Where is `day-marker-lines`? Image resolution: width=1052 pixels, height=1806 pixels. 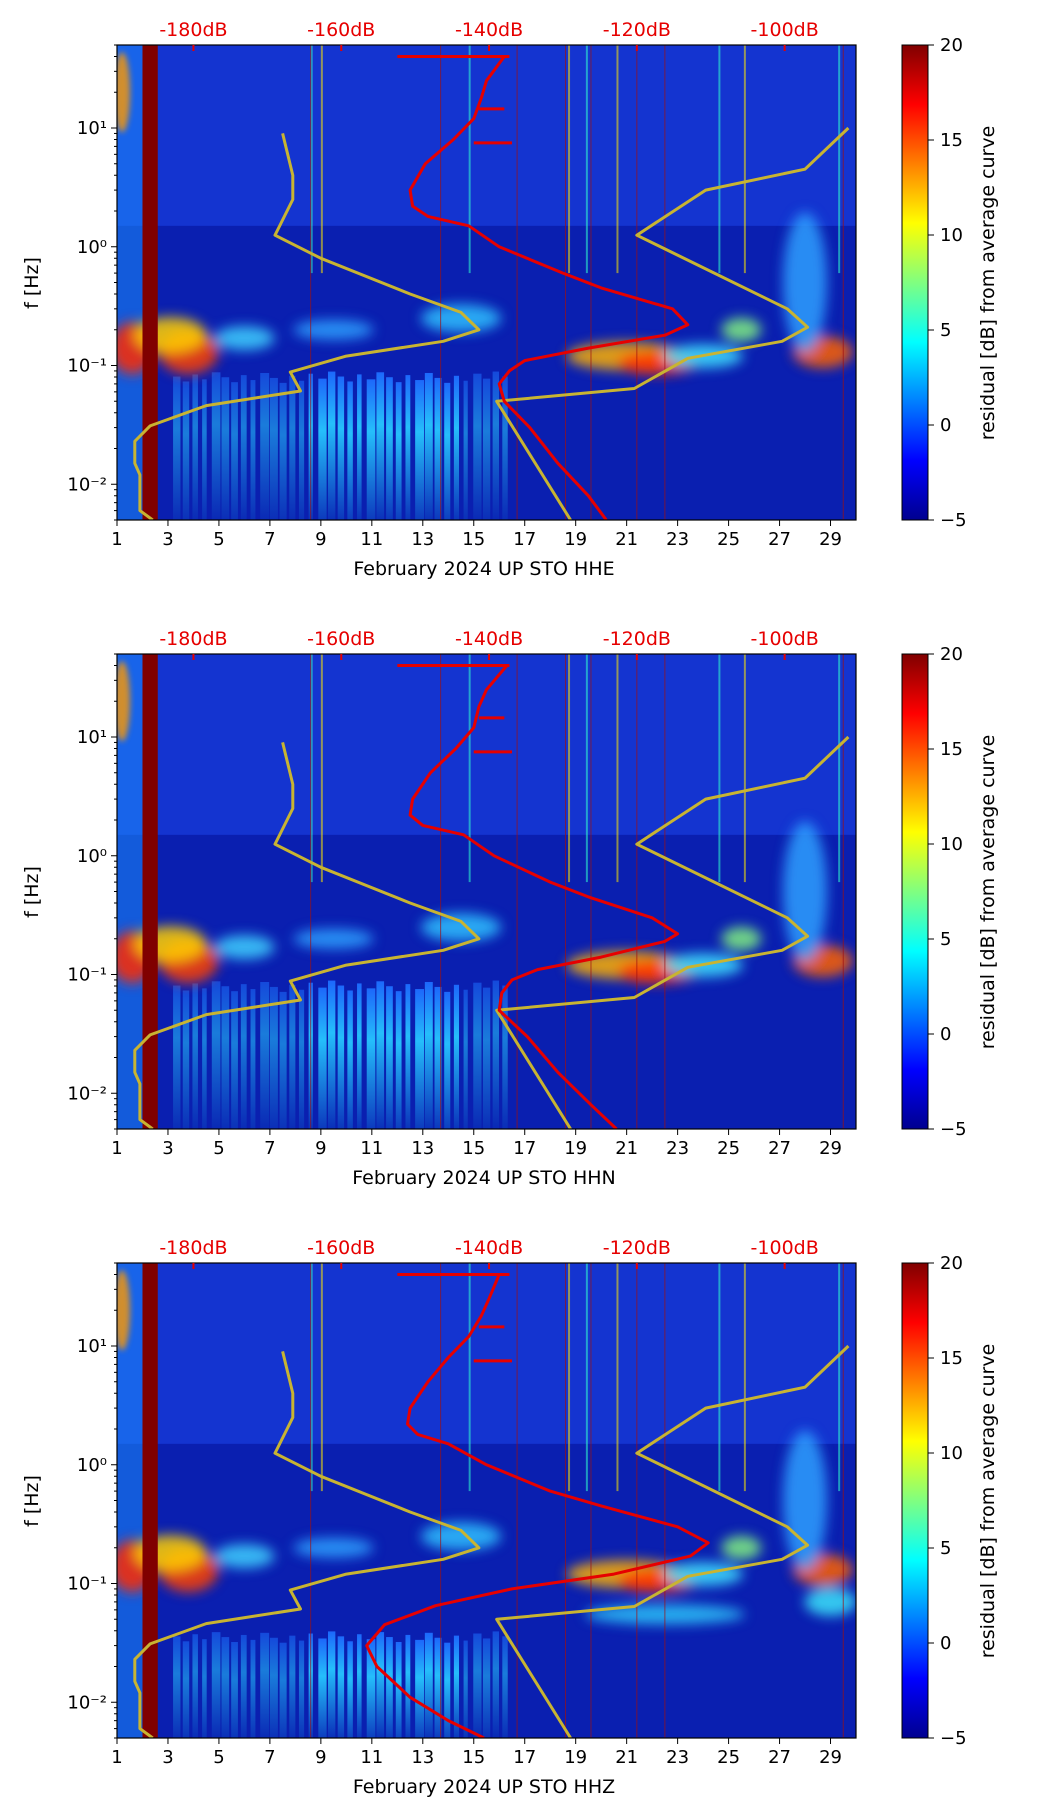
day-marker-lines is located at coordinates (577, 1500).